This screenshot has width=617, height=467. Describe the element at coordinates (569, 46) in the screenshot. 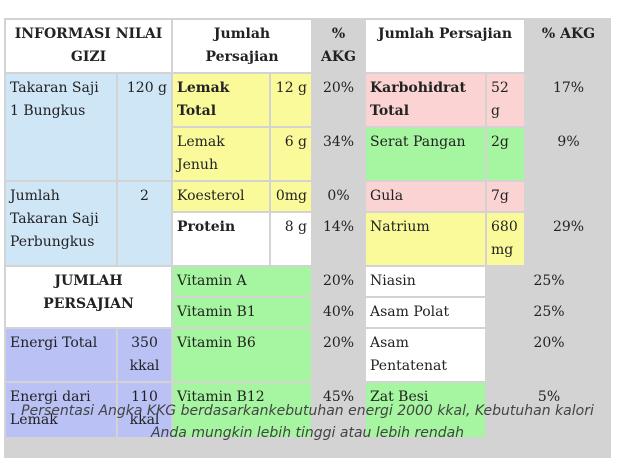

I see `header-akg-2: % AKG` at that location.